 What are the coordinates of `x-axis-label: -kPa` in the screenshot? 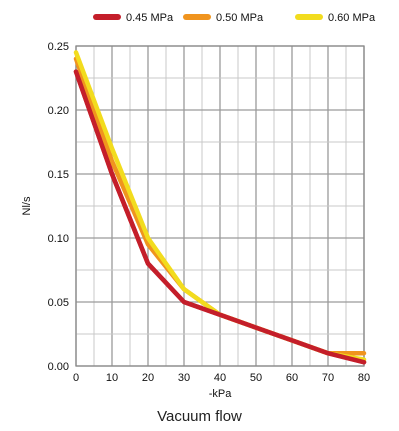 It's located at (221, 394).